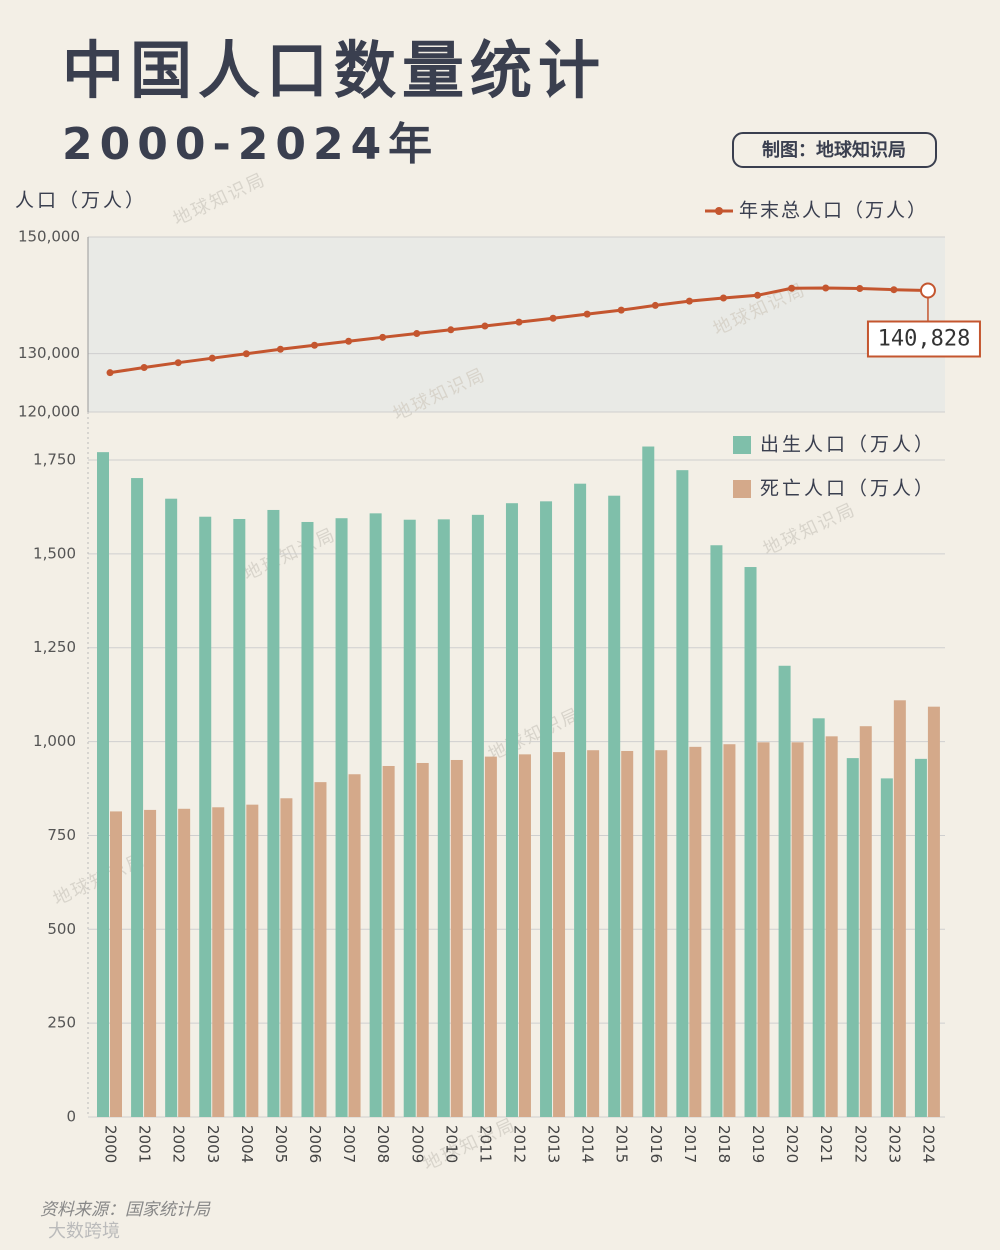 This screenshot has width=1000, height=1250. I want to click on legend-label: 年末总人口（万人）, so click(833, 211).